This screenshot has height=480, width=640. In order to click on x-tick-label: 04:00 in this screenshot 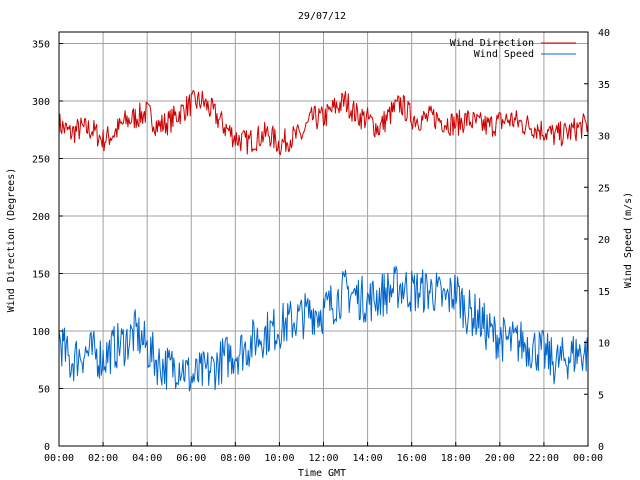, I will do `click(147, 458)`.